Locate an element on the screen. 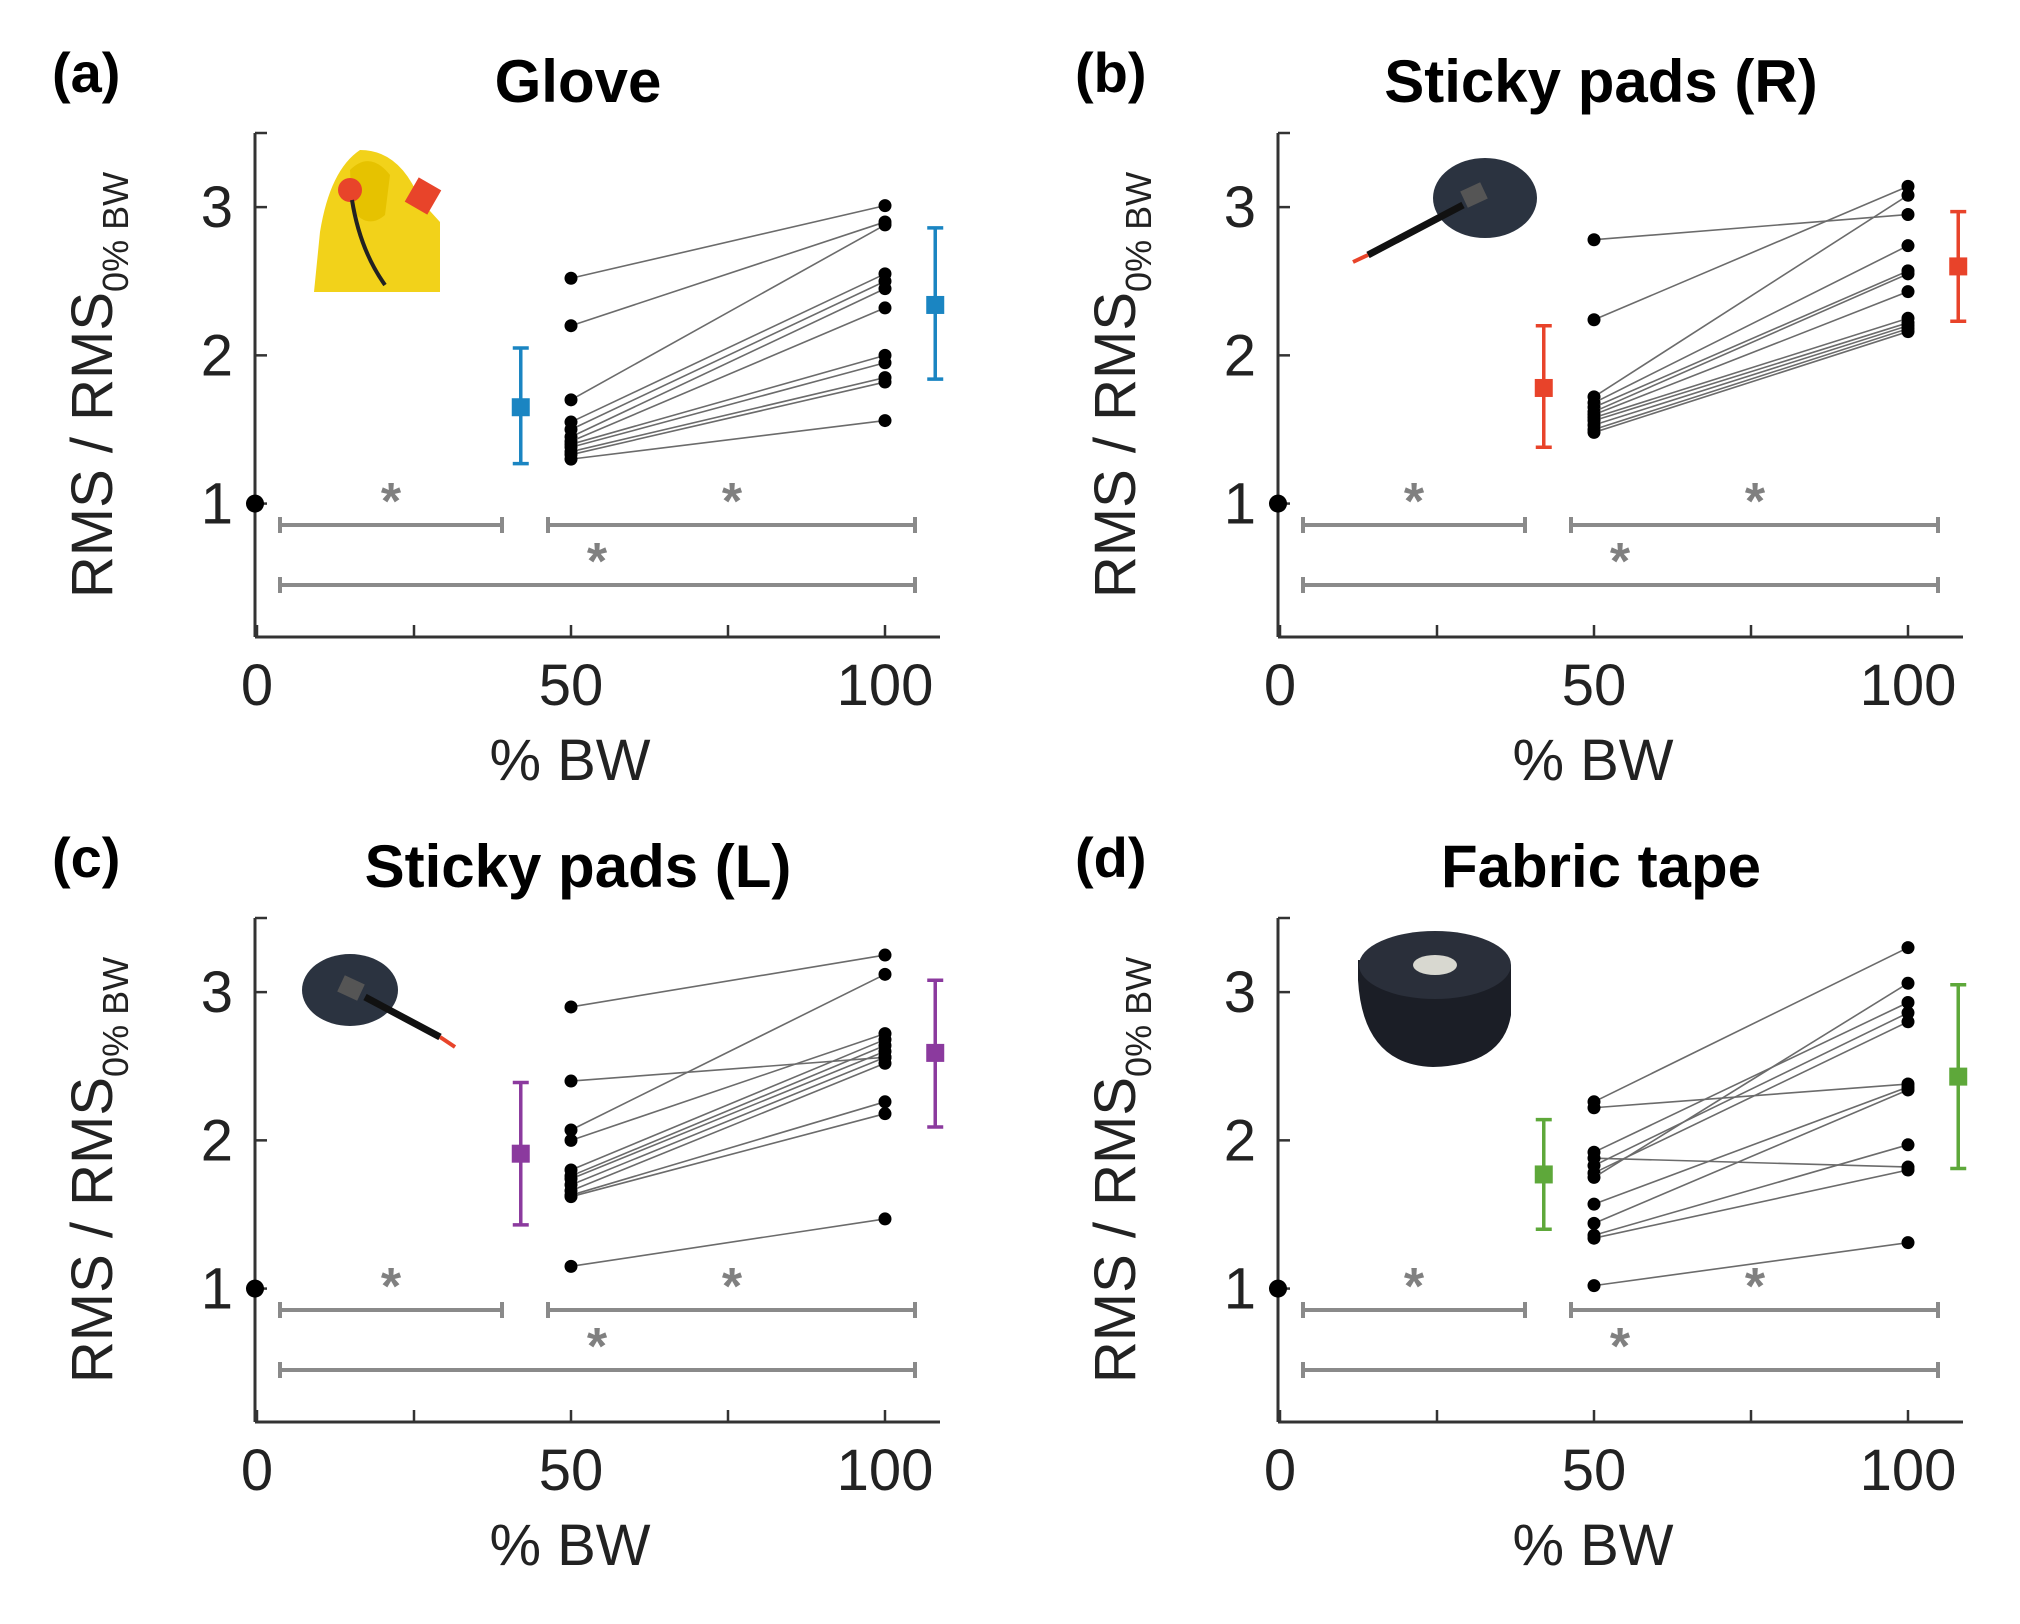  y-tick-label: 3 is located at coordinates (1240, 207).